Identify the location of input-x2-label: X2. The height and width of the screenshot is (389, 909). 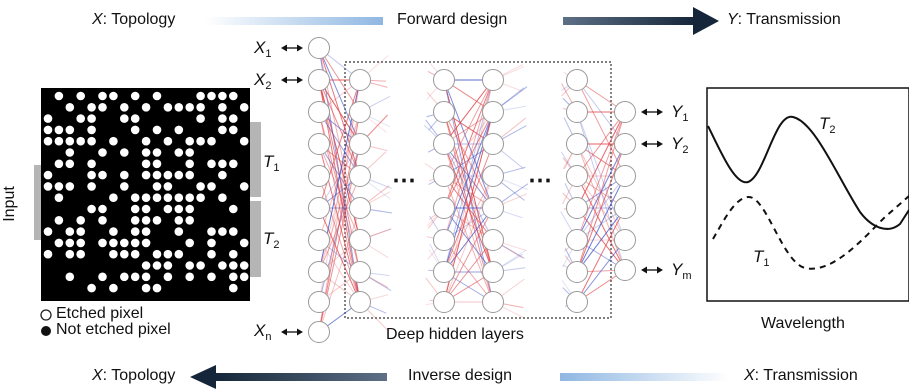
(262, 81).